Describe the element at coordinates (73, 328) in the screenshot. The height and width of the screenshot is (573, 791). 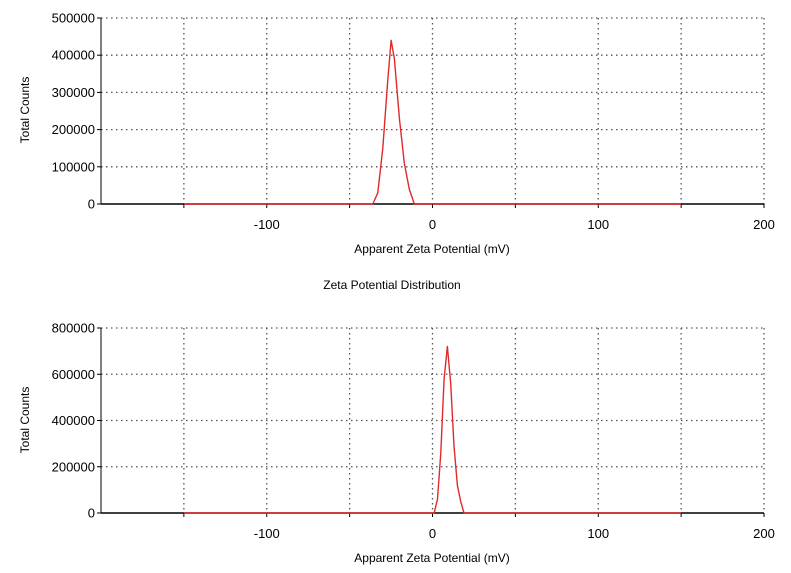
I see `y-tick-label: 800000` at that location.